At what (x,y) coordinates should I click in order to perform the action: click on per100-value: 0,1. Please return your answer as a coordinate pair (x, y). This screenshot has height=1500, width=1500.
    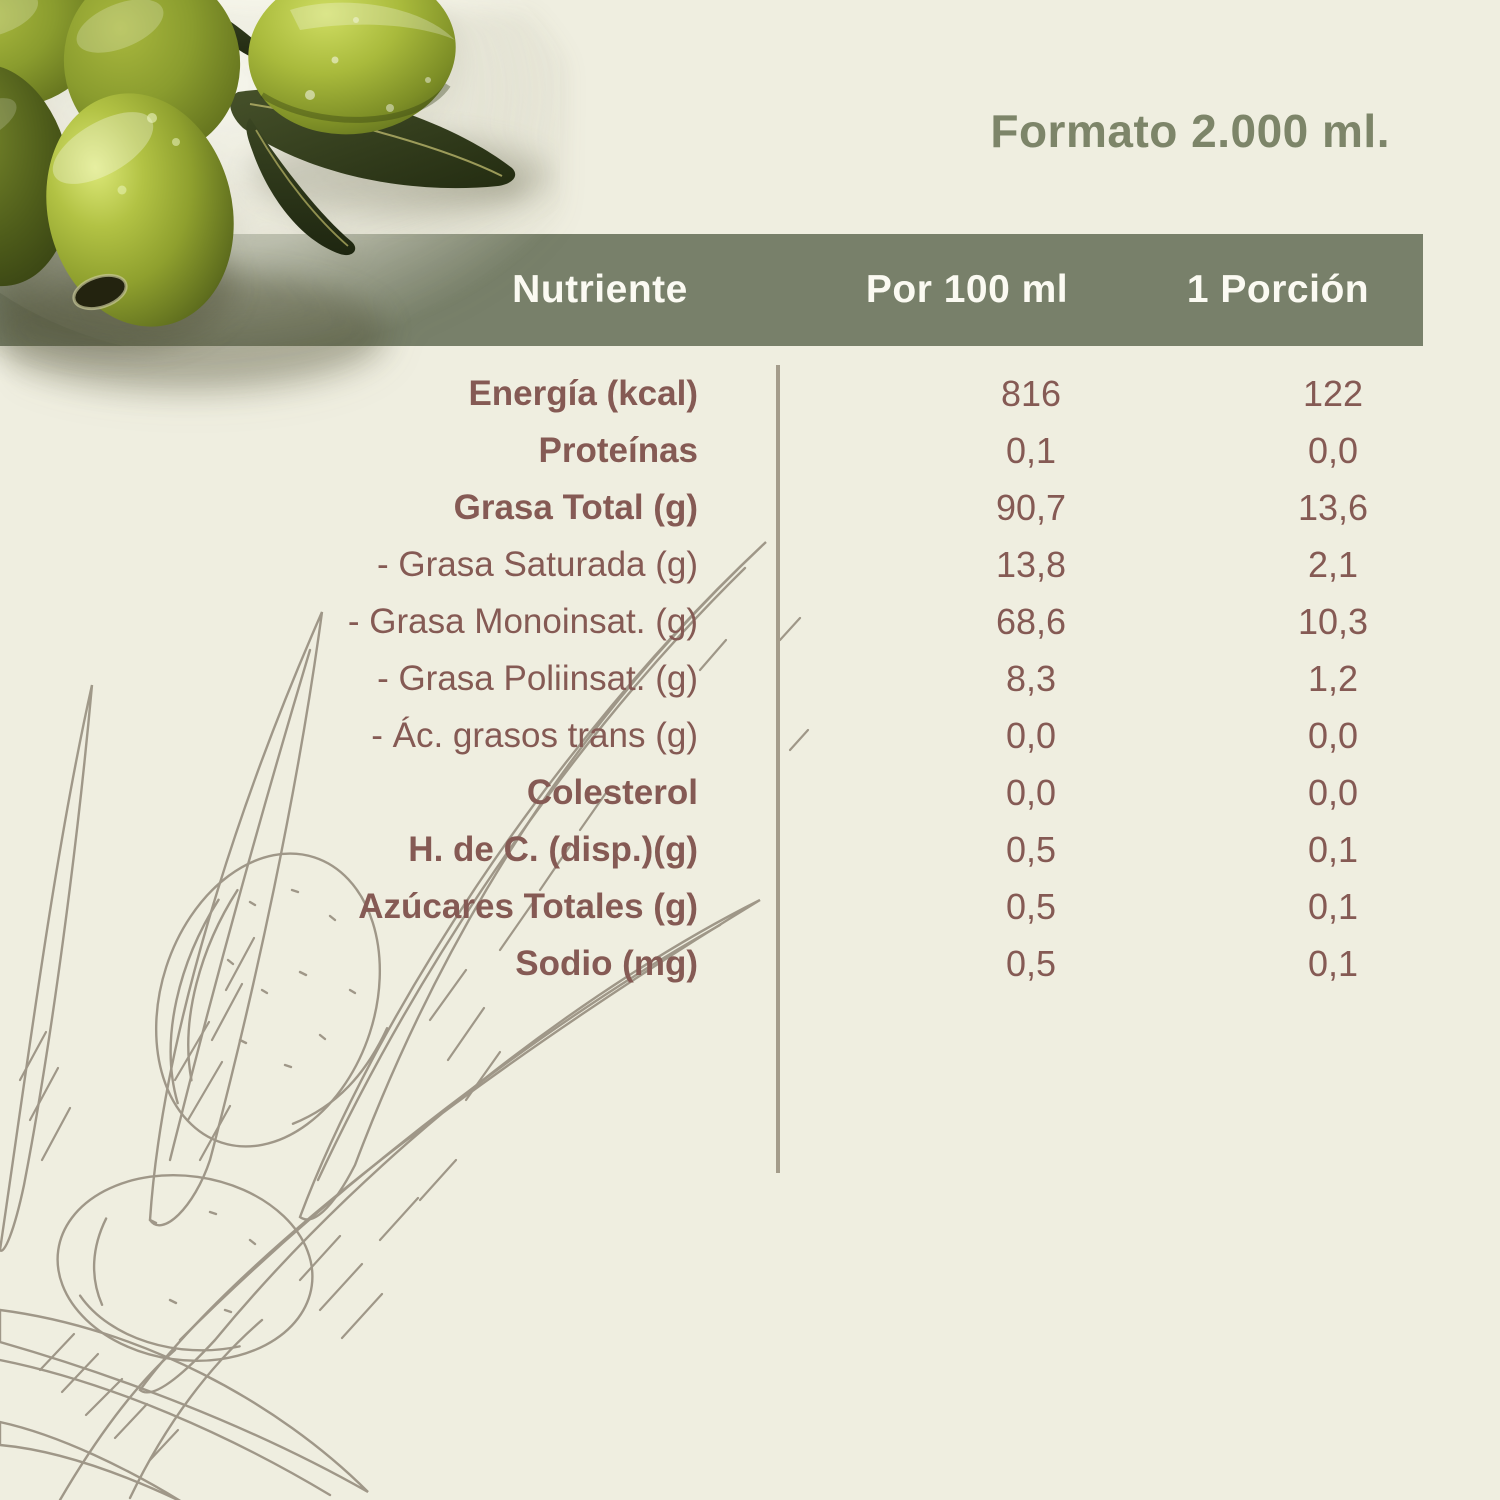
    Looking at the image, I should click on (1031, 450).